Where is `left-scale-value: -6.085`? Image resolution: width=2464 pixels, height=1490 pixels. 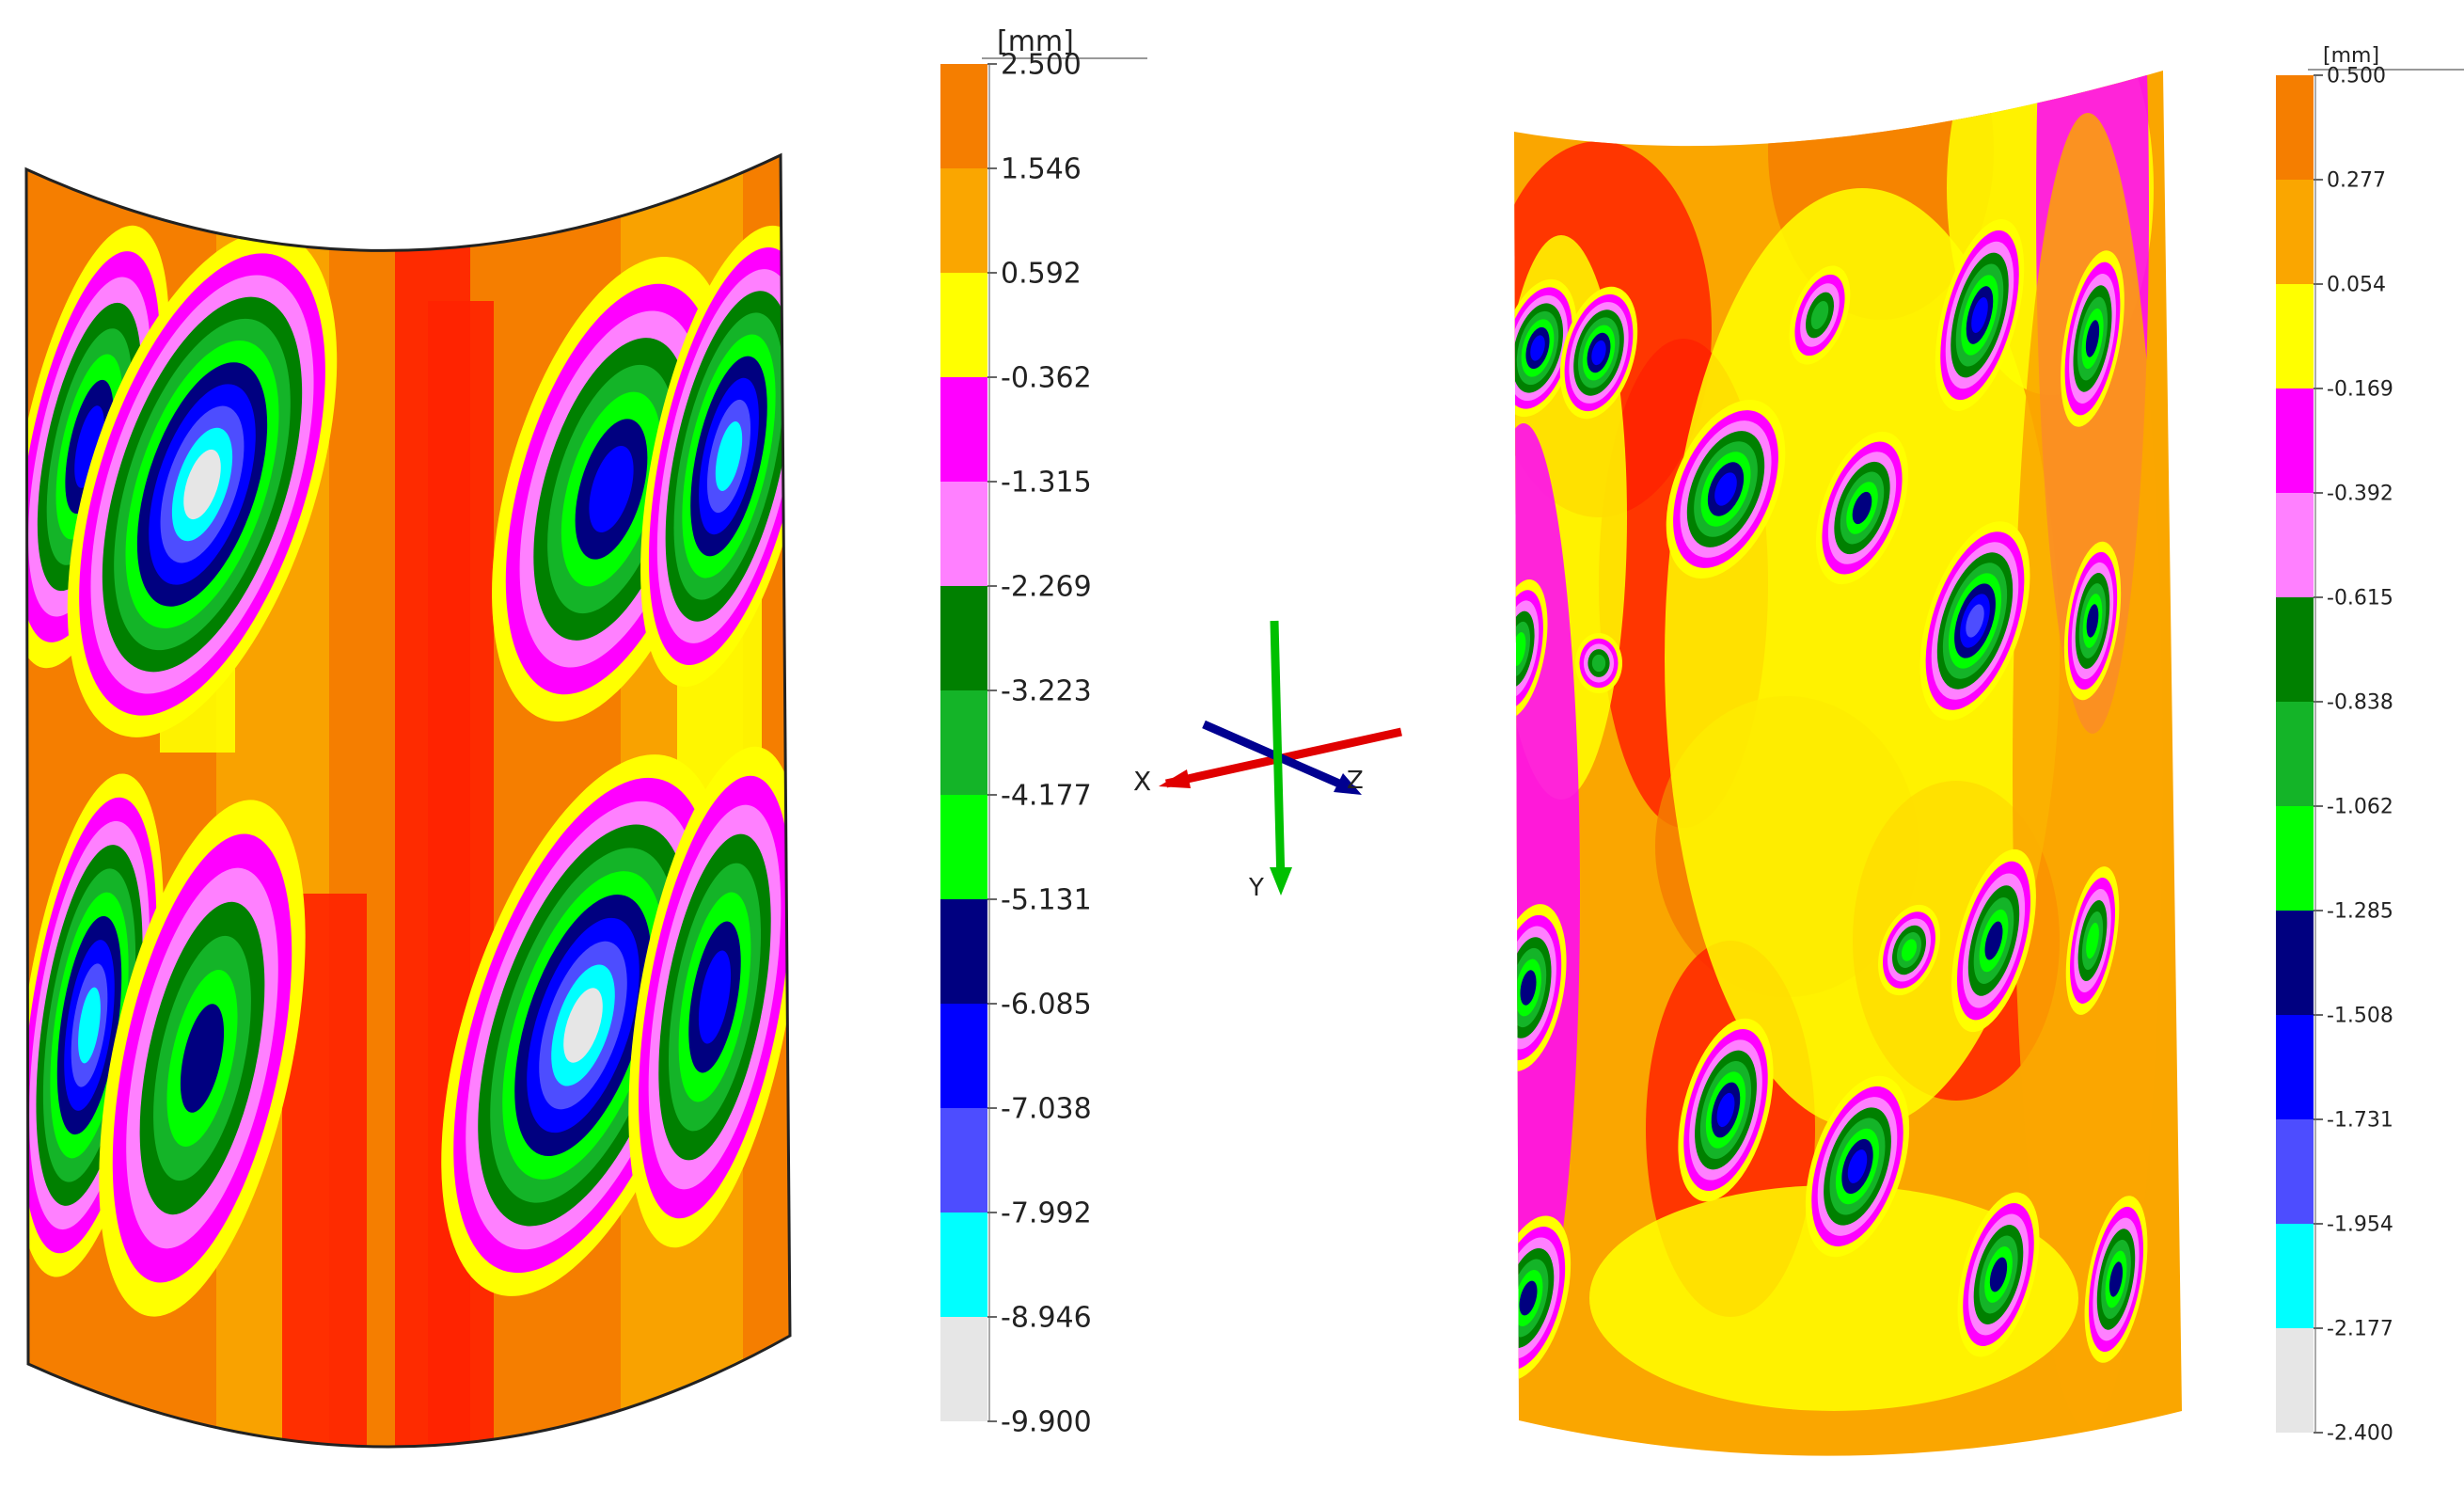
left-scale-value: -6.085 is located at coordinates (1046, 1005).